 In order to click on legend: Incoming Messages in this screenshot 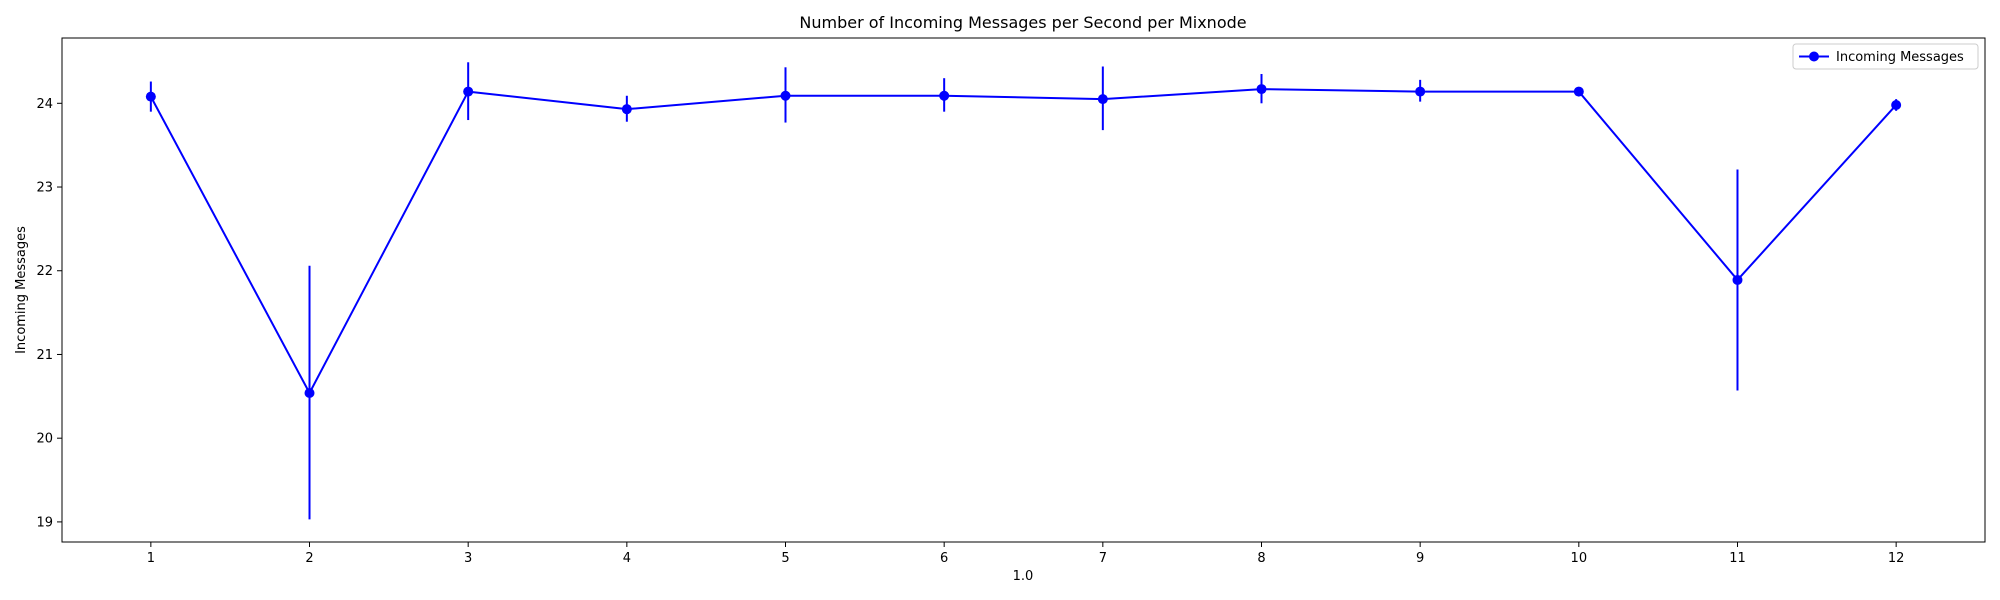, I will do `click(1885, 56)`.